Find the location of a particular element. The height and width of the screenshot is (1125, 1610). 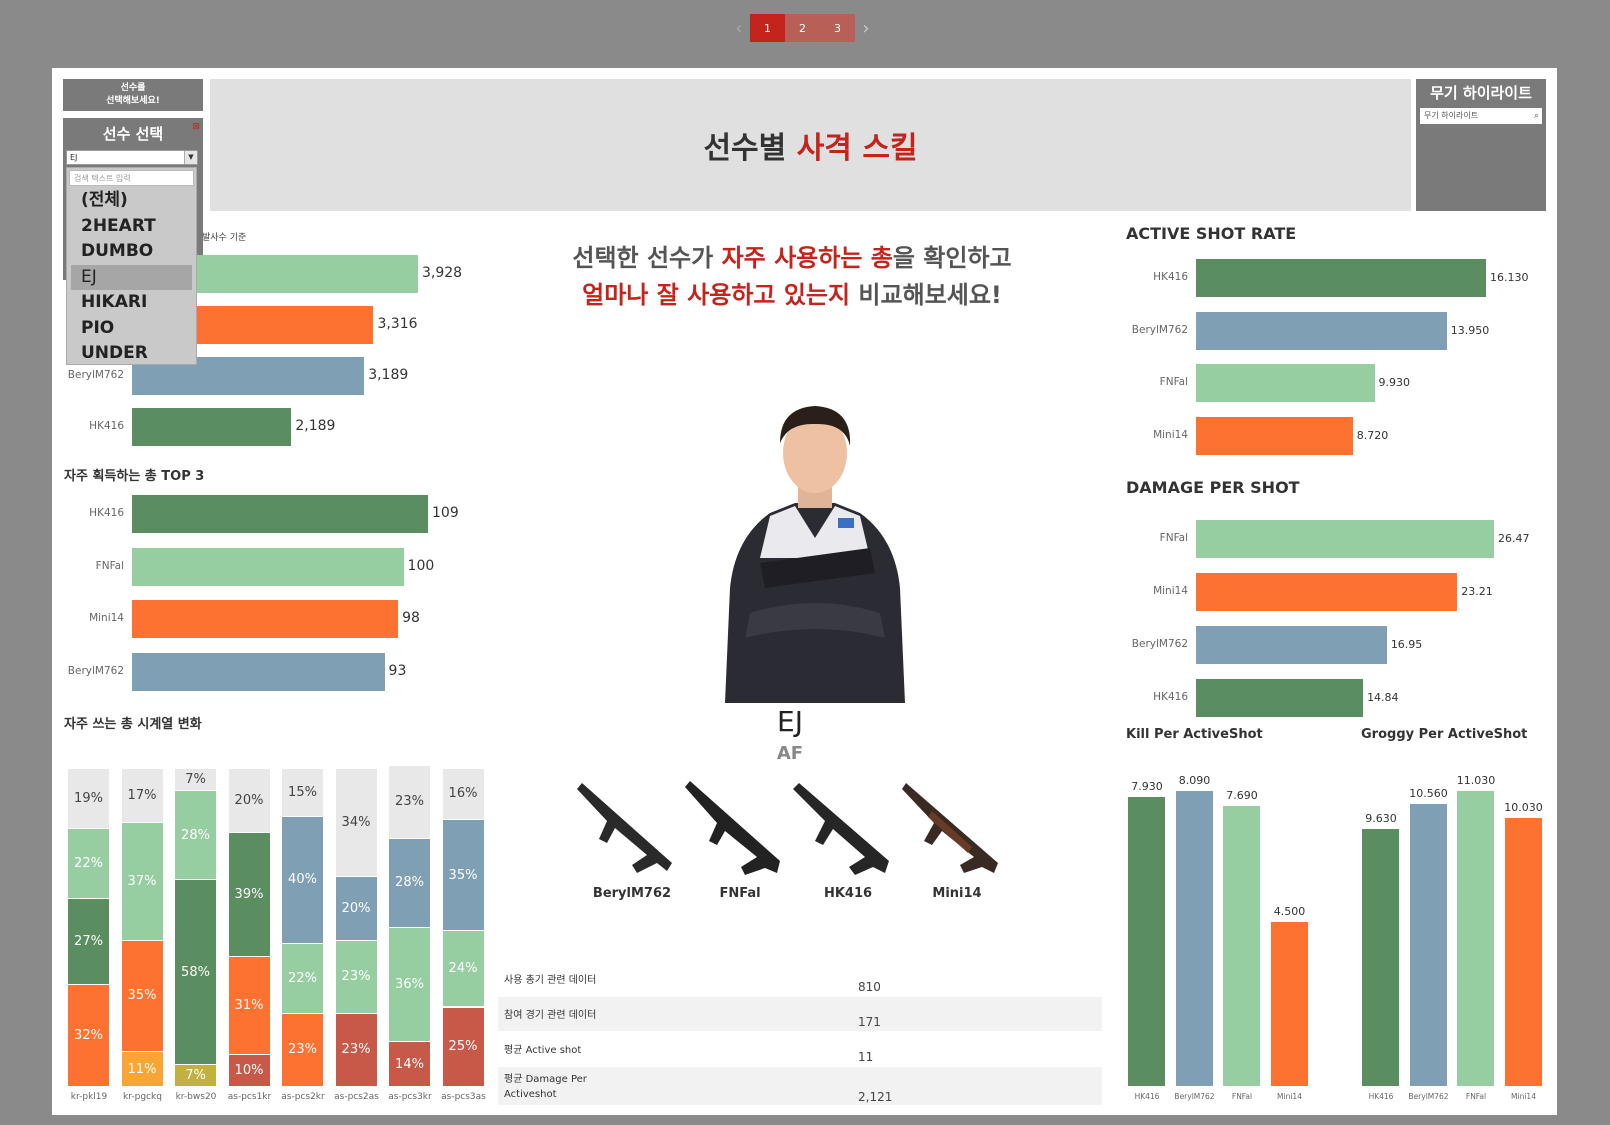

select-prompt-line2: 선택해보세요! is located at coordinates (133, 101).